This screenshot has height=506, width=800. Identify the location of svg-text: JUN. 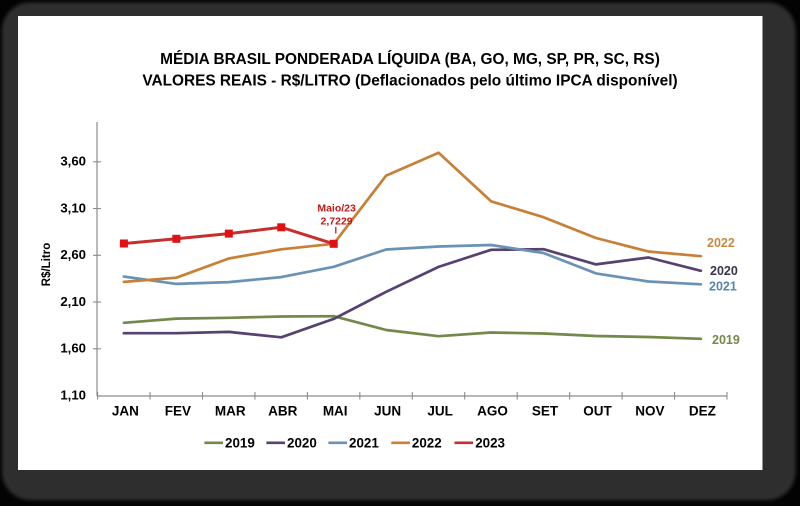
(387, 411).